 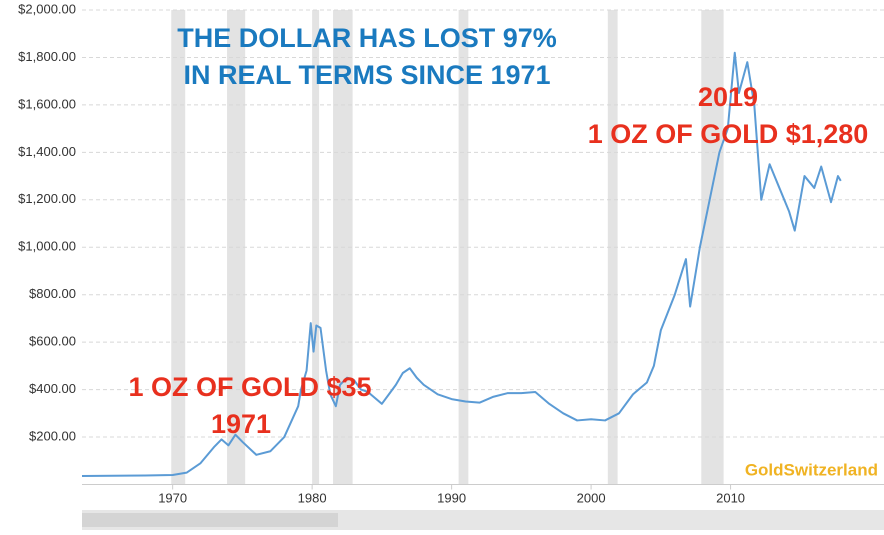 I want to click on annotation: 1 OZ OF GOLD $35, so click(x=249, y=387).